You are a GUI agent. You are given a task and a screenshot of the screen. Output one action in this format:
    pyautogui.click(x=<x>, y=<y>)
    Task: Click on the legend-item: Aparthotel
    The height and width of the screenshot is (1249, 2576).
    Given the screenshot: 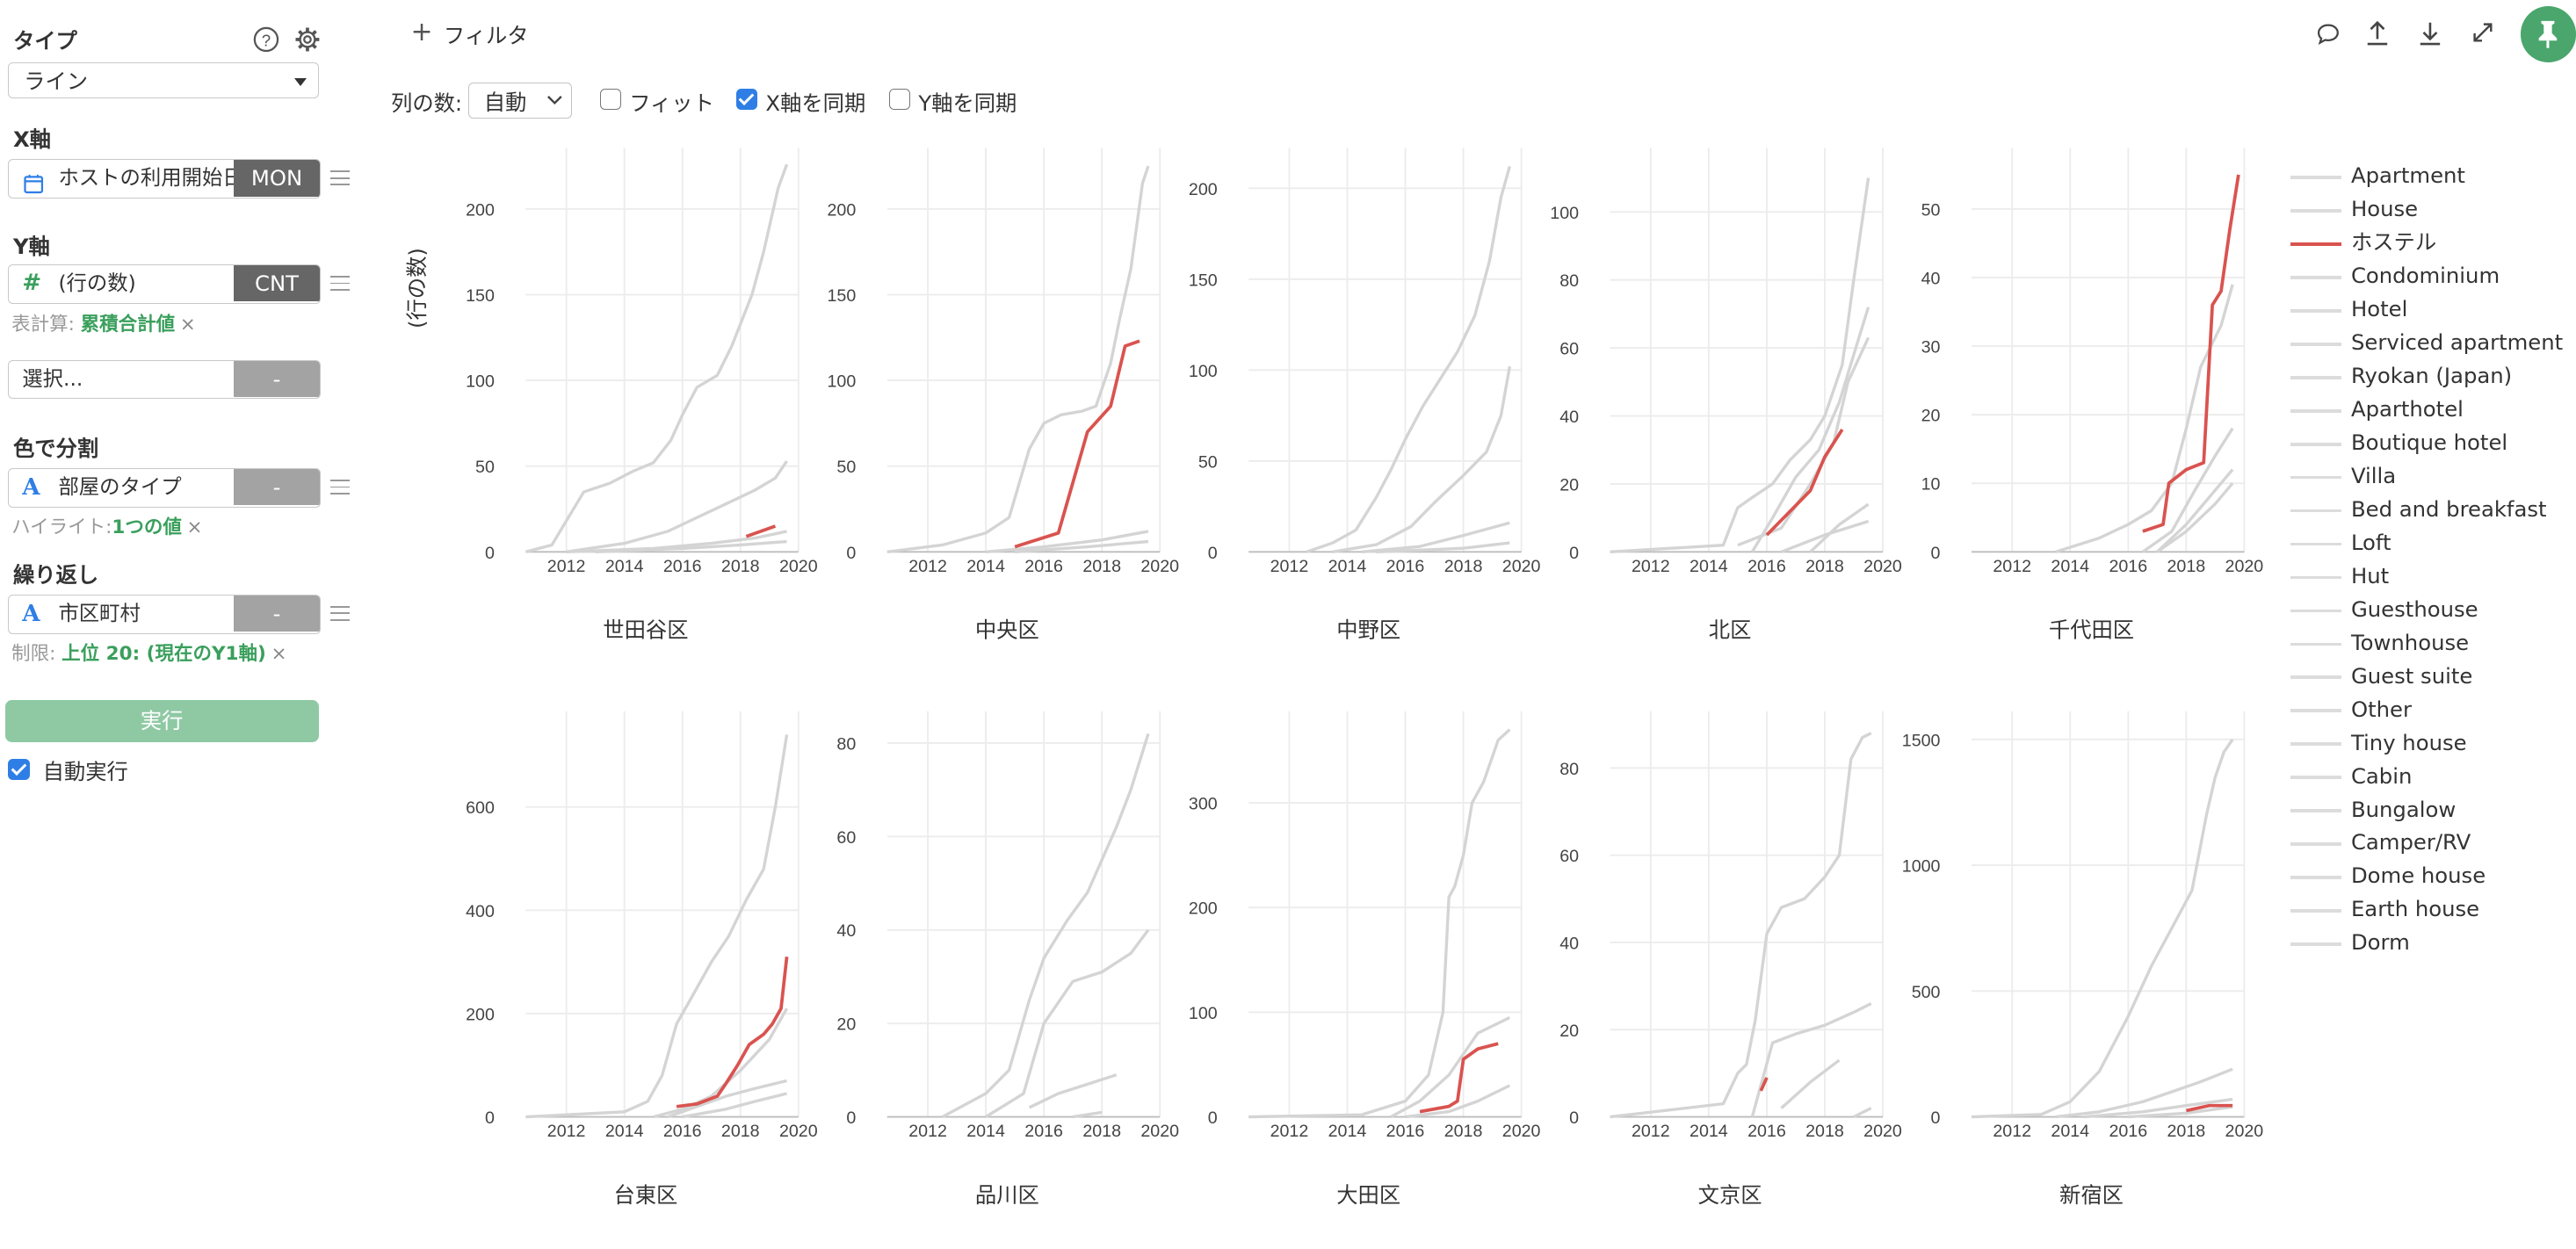 What is the action you would take?
    pyautogui.click(x=2430, y=410)
    